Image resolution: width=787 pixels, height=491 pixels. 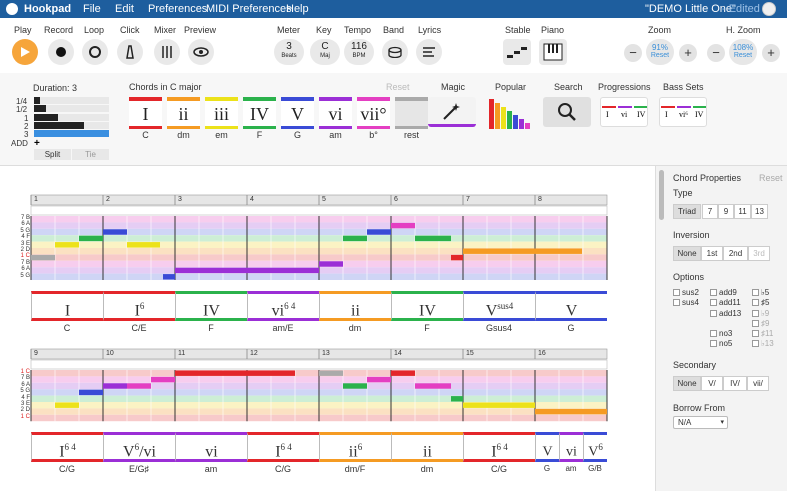 What do you see at coordinates (71, 133) in the screenshot?
I see `duration-option-selected` at bounding box center [71, 133].